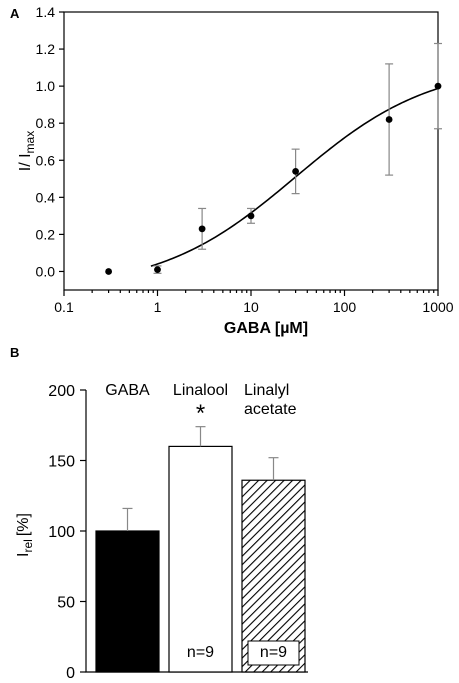  Describe the element at coordinates (23, 524) in the screenshot. I see `y-axis-label-b-unit: [%]` at that location.